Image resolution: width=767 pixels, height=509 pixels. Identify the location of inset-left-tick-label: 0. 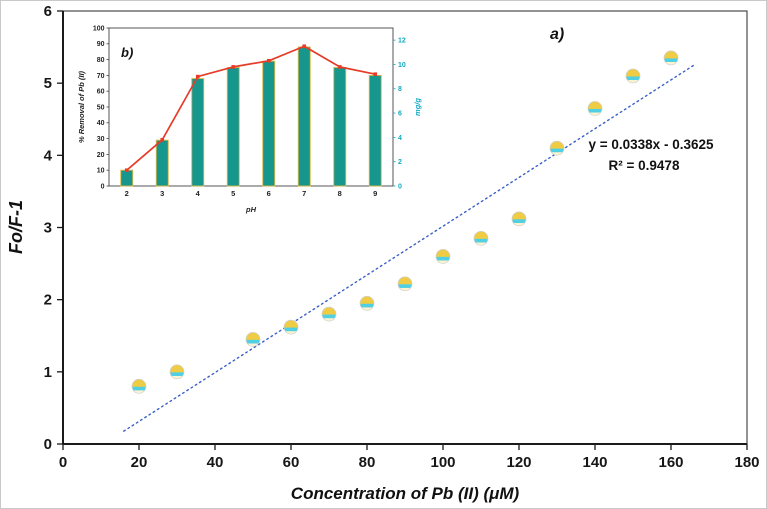
(103, 186).